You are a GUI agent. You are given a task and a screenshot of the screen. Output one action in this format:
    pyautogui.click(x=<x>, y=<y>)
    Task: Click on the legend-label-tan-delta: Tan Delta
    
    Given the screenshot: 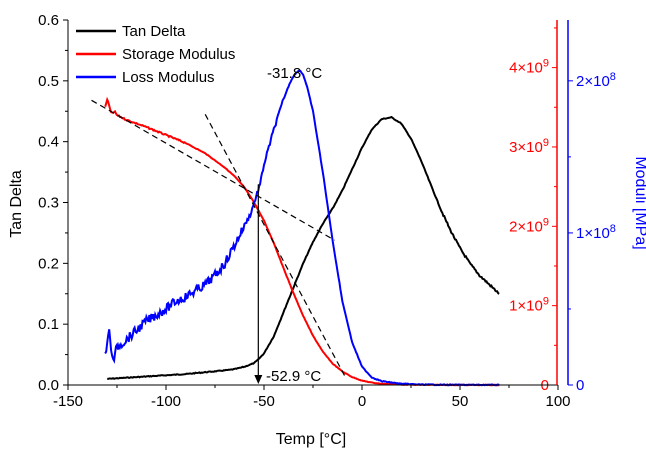 What is the action you would take?
    pyautogui.click(x=154, y=31)
    